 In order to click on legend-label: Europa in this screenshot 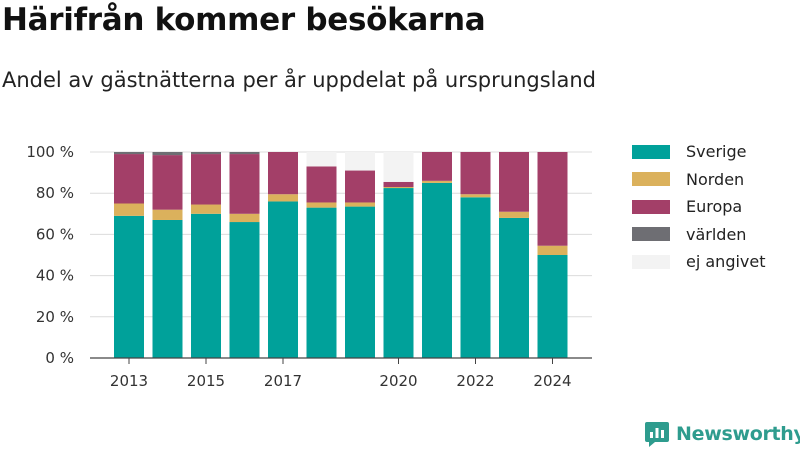, I will do `click(714, 207)`.